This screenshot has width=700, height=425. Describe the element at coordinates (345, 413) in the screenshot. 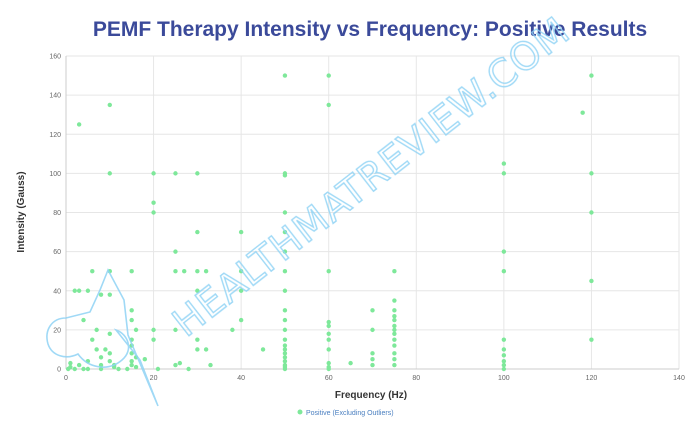

I see `legend: Positive (Excluding Outliers)` at that location.